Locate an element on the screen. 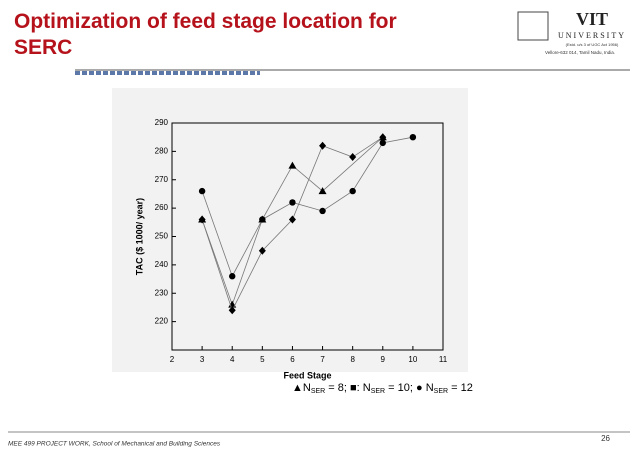 Image resolution: width=638 pixels, height=451 pixels. x-axis-label: Feed Stage is located at coordinates (307, 375).